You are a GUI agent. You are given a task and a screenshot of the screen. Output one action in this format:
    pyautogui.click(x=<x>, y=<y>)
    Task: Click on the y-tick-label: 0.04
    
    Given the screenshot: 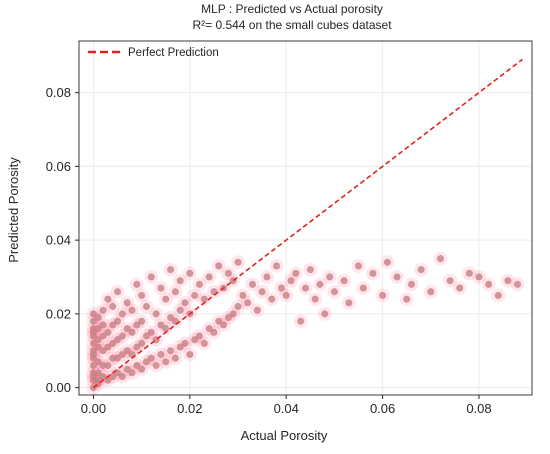 What is the action you would take?
    pyautogui.click(x=58, y=240)
    